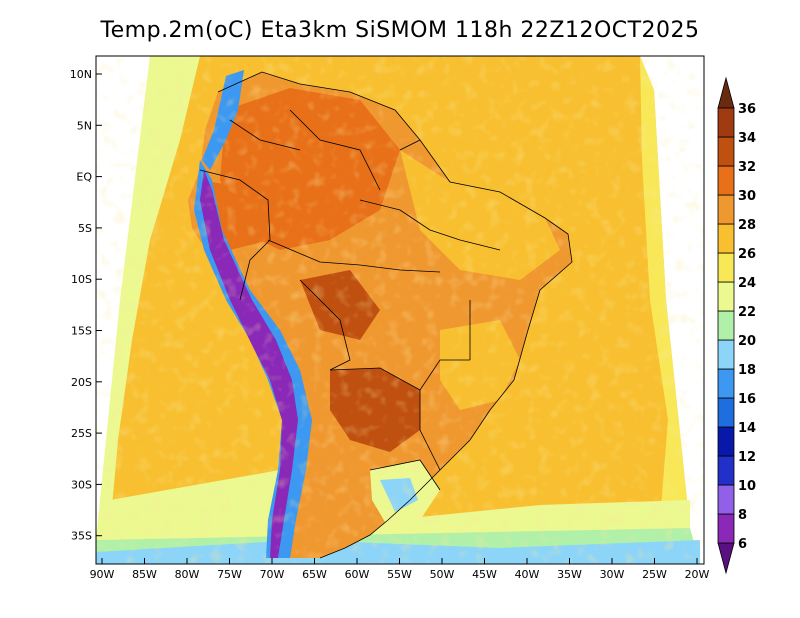  What do you see at coordinates (747, 457) in the screenshot?
I see `colorbar-level-label: 12` at bounding box center [747, 457].